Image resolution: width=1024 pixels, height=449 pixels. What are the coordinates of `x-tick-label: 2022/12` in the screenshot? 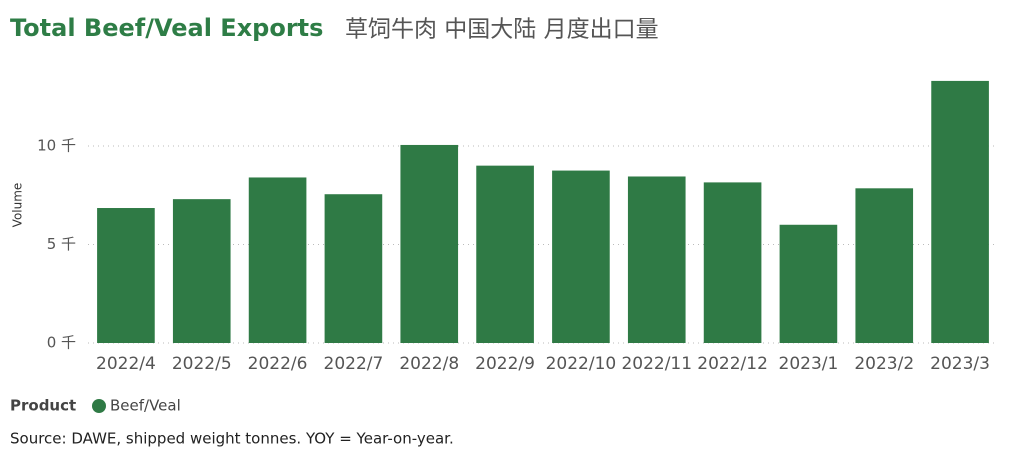 It's located at (732, 364).